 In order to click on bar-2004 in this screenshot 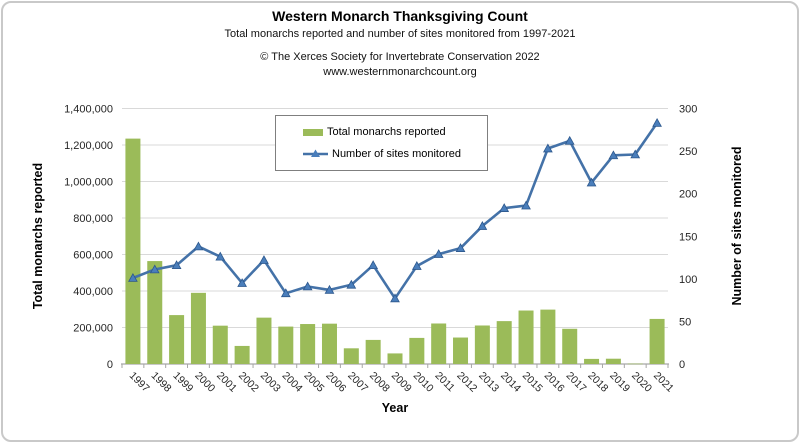, I will do `click(286, 345)`.